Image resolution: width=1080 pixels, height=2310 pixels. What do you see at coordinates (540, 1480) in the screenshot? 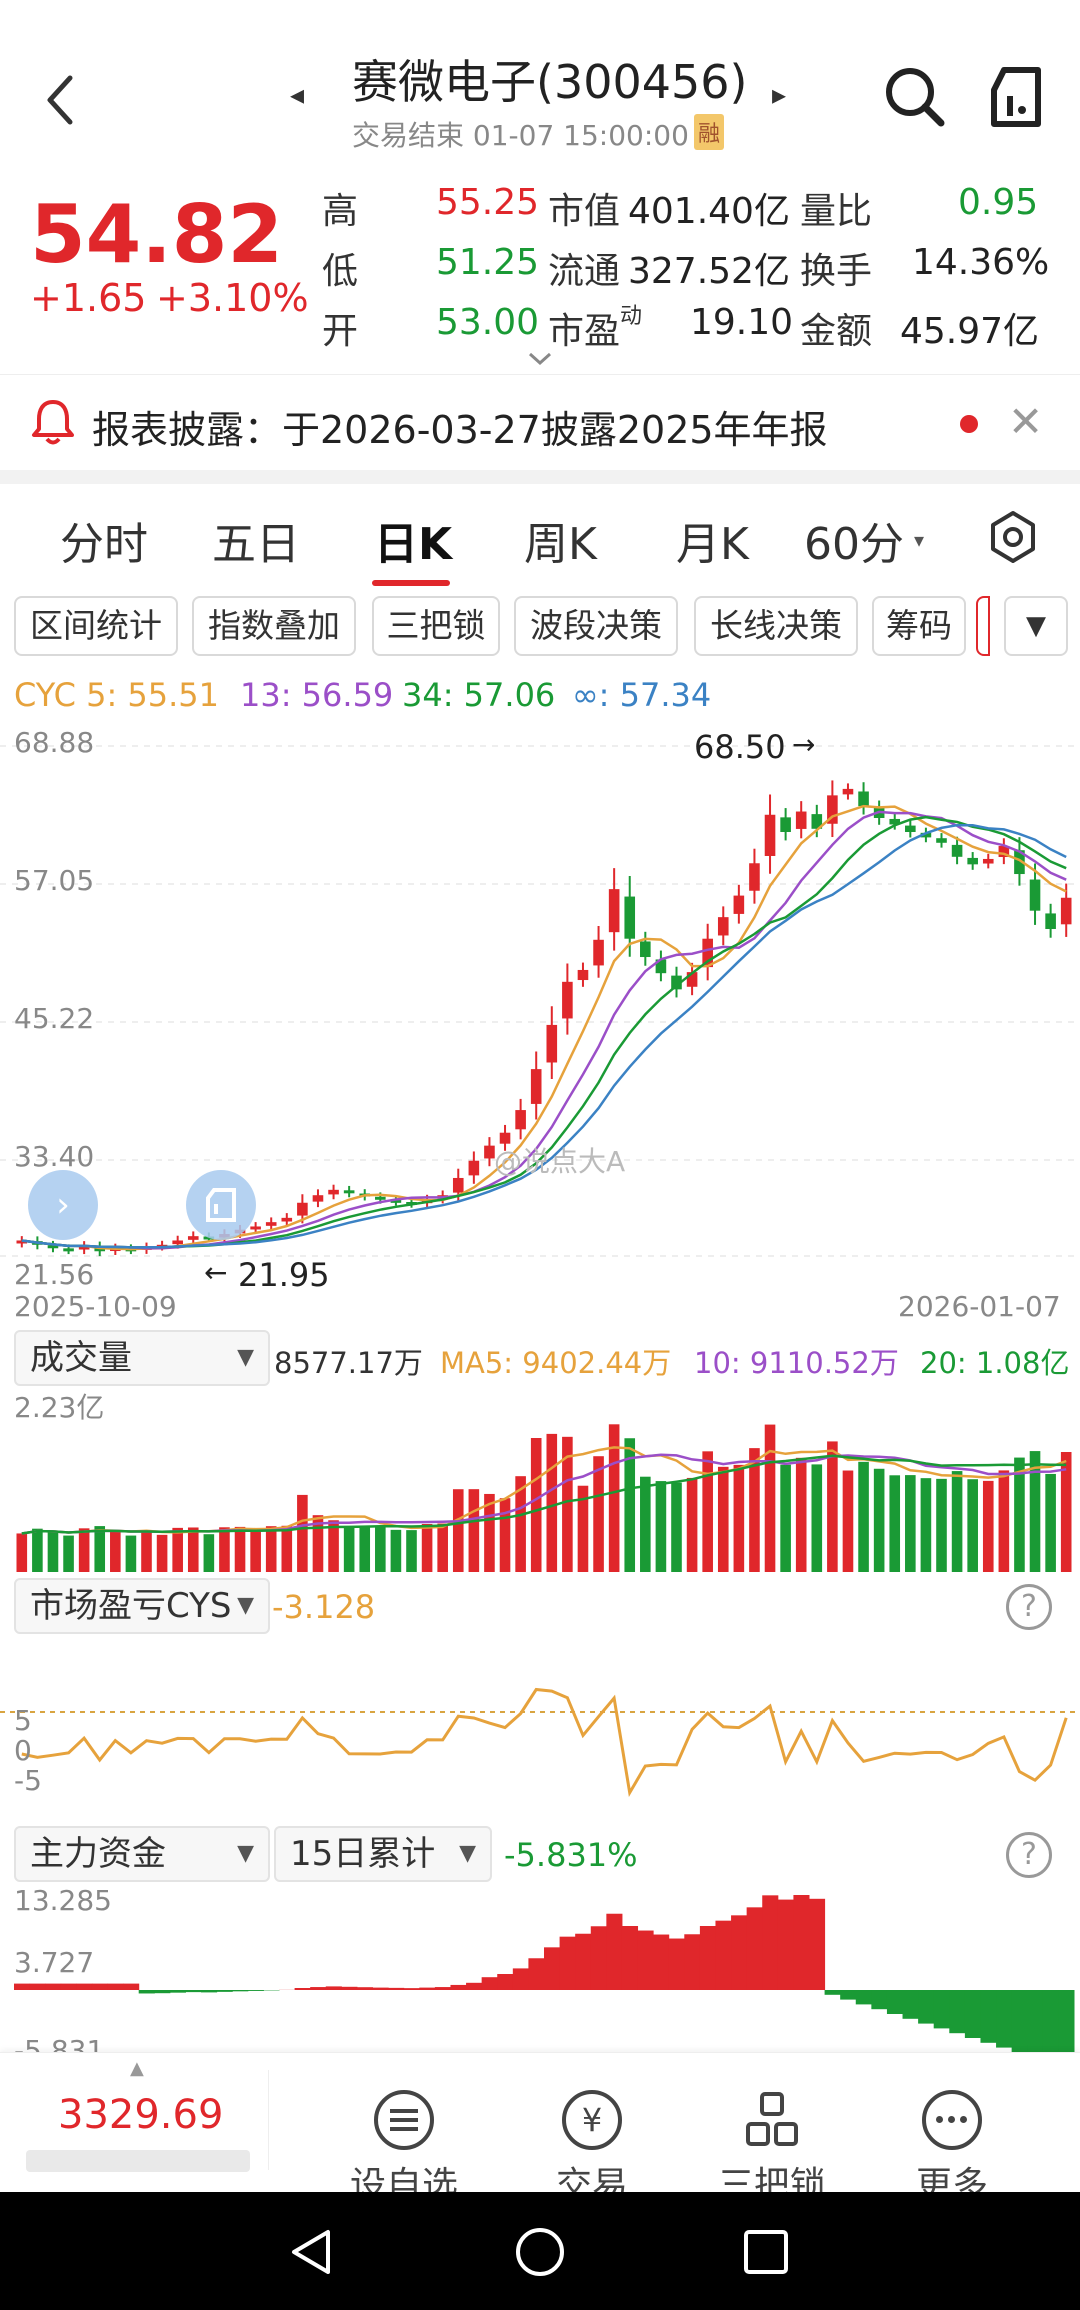
I see `volume-chart` at bounding box center [540, 1480].